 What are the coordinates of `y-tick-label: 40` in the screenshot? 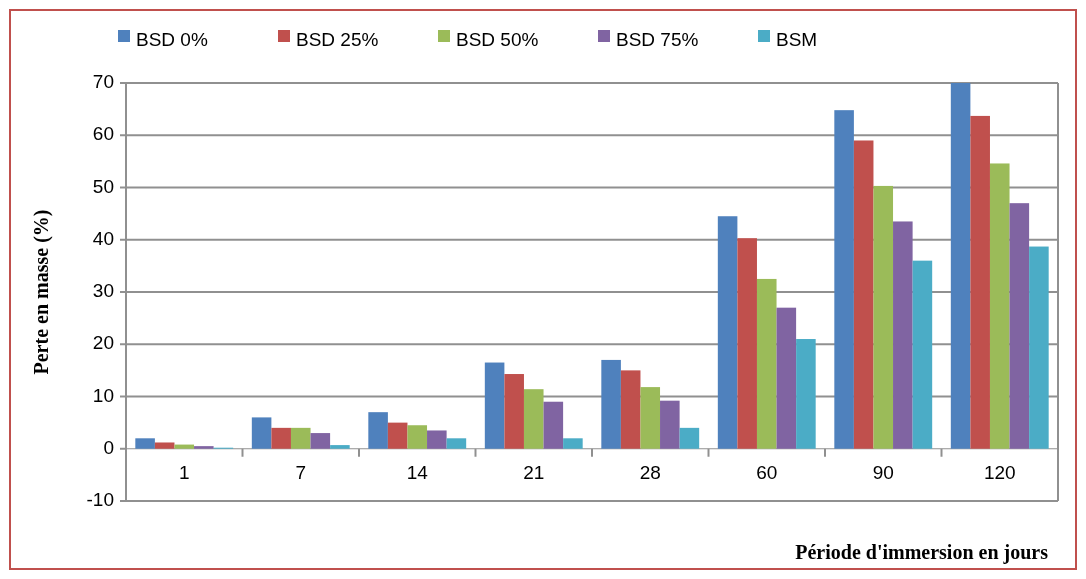 It's located at (103, 238).